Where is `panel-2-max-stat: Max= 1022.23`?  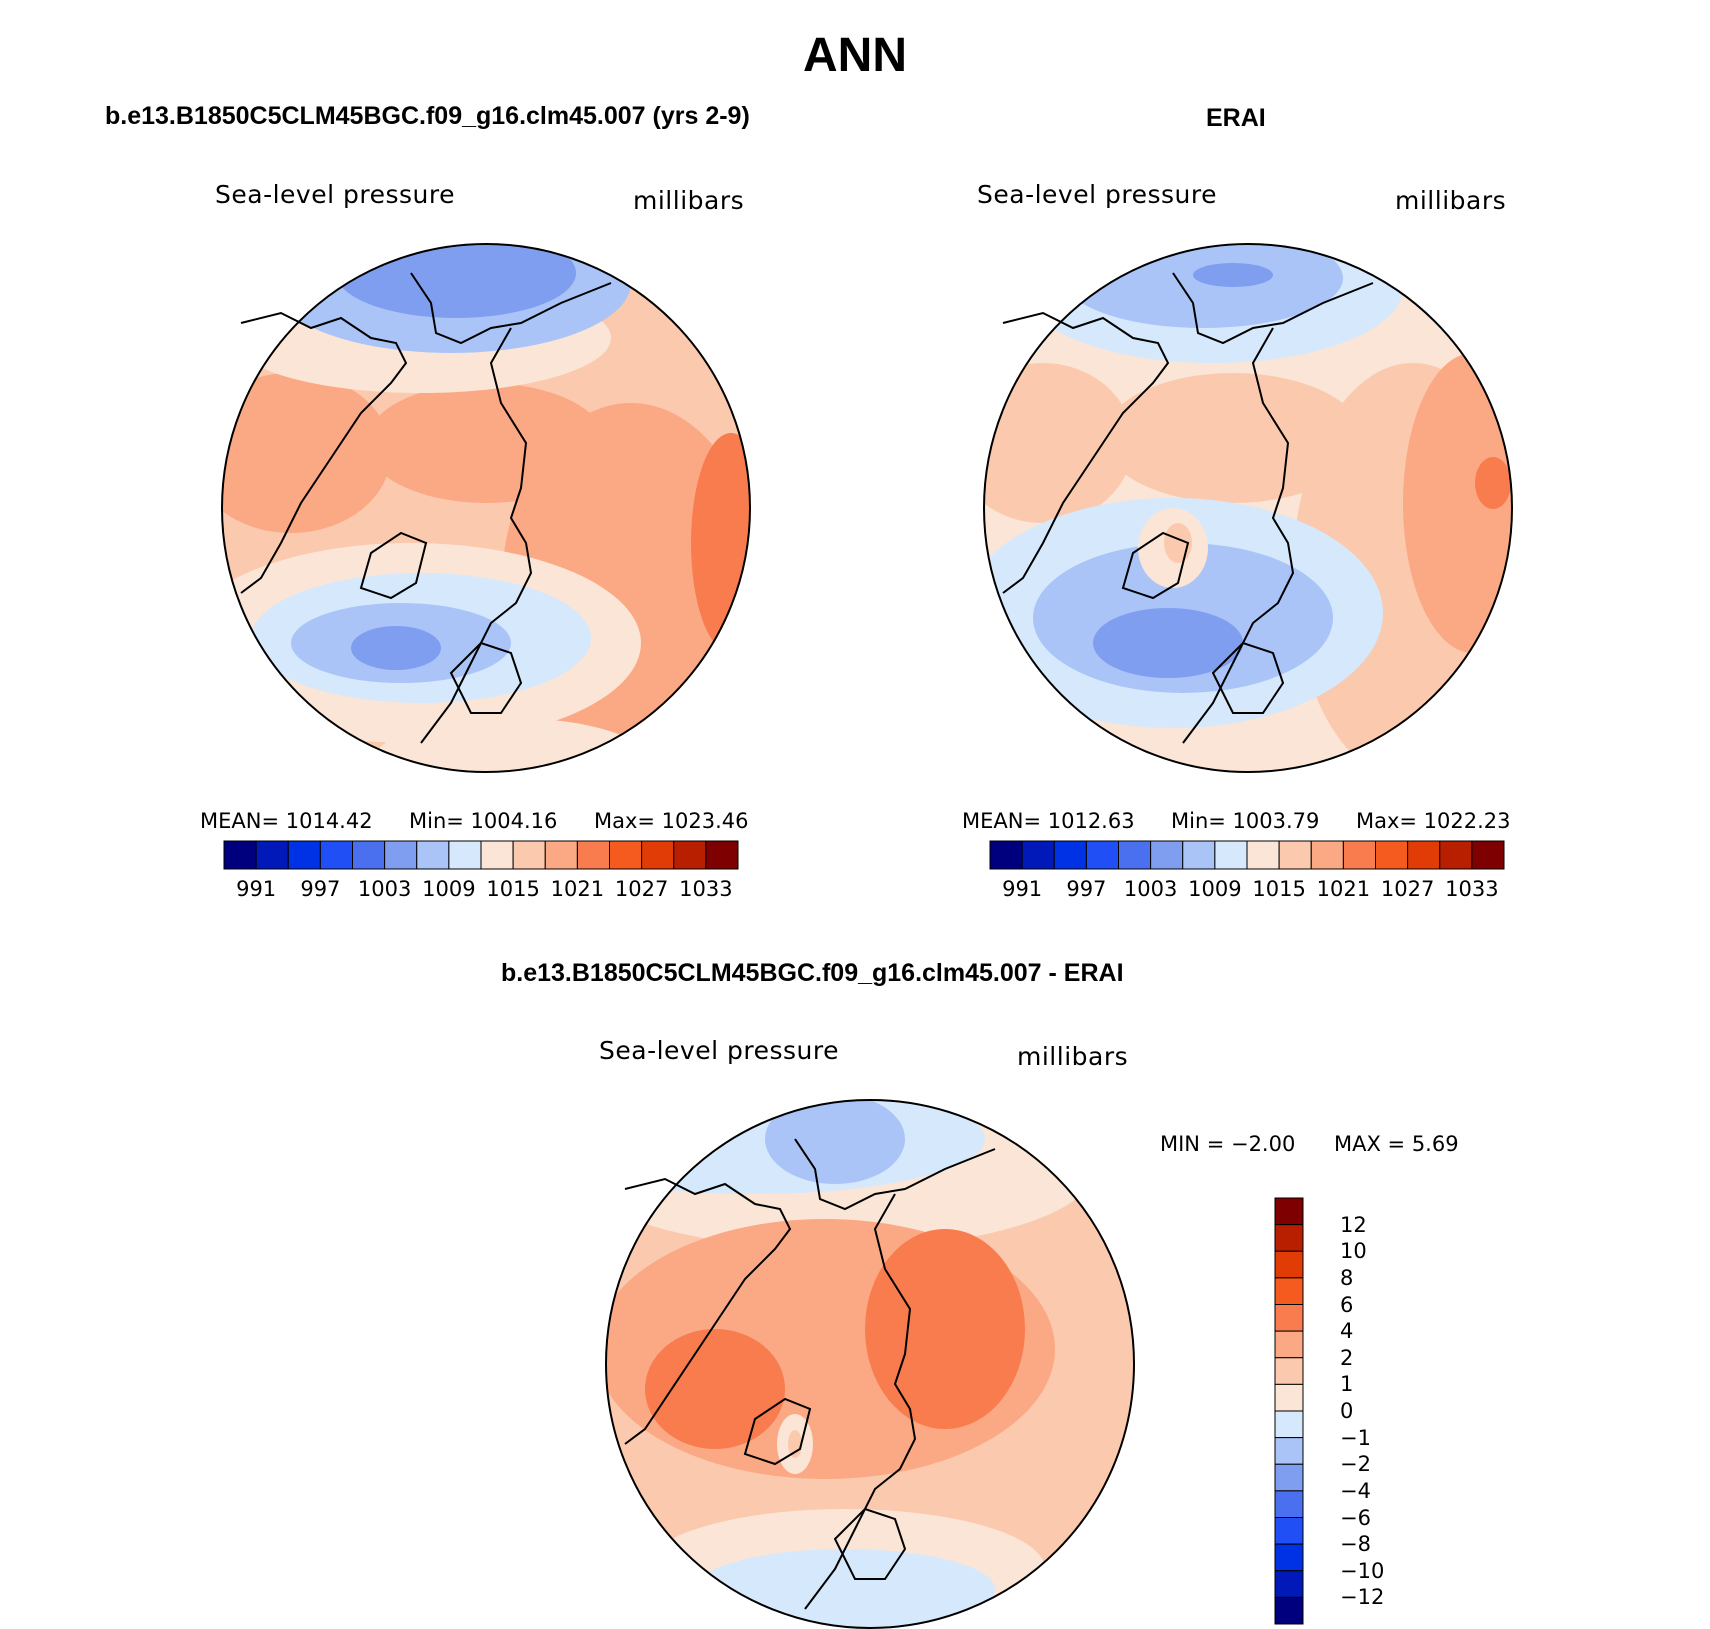 panel-2-max-stat: Max= 1022.23 is located at coordinates (1433, 821).